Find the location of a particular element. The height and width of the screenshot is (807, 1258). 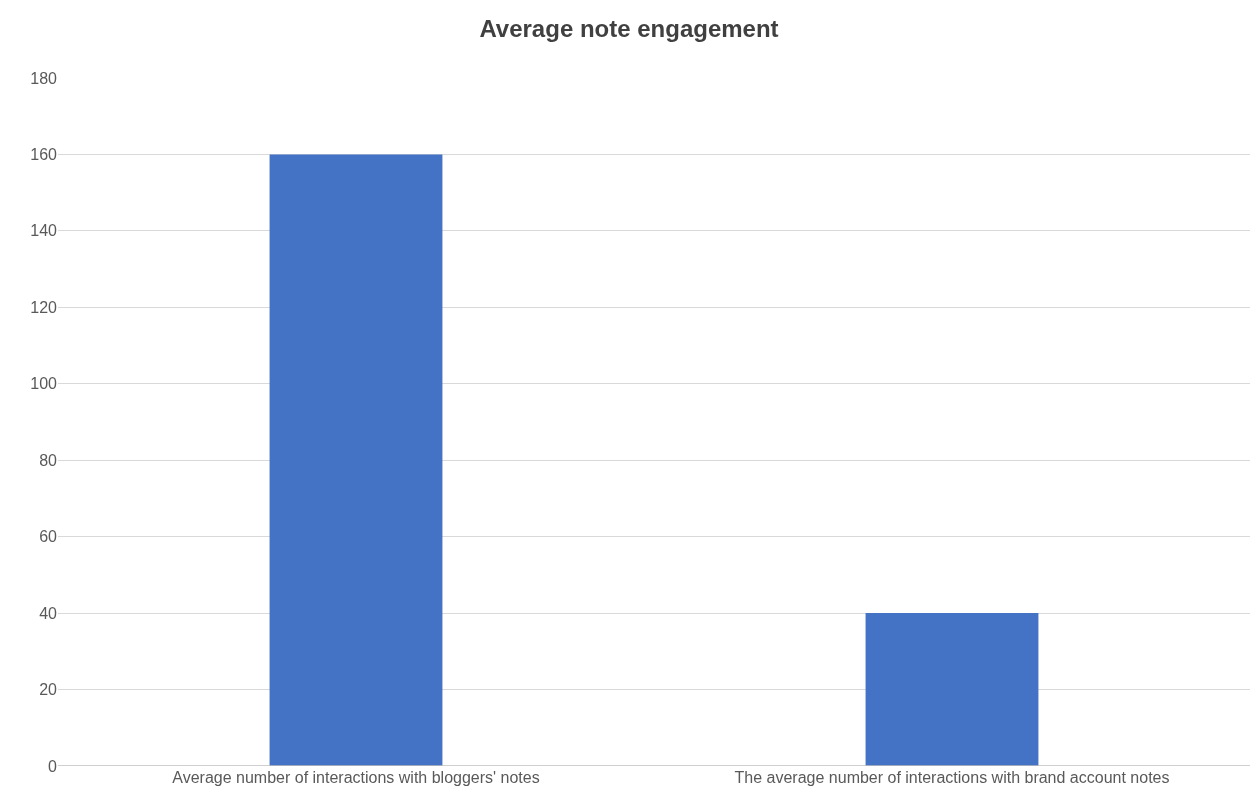

x-tick-label: The average number of interactions with brand account notes is located at coordinates (952, 777).